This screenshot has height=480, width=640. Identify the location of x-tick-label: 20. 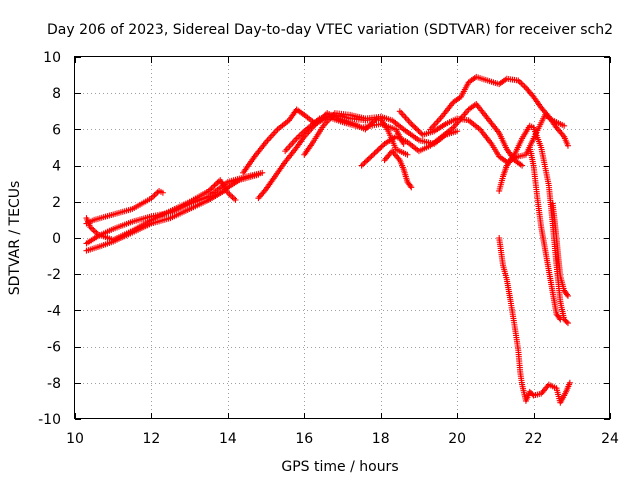
(457, 439).